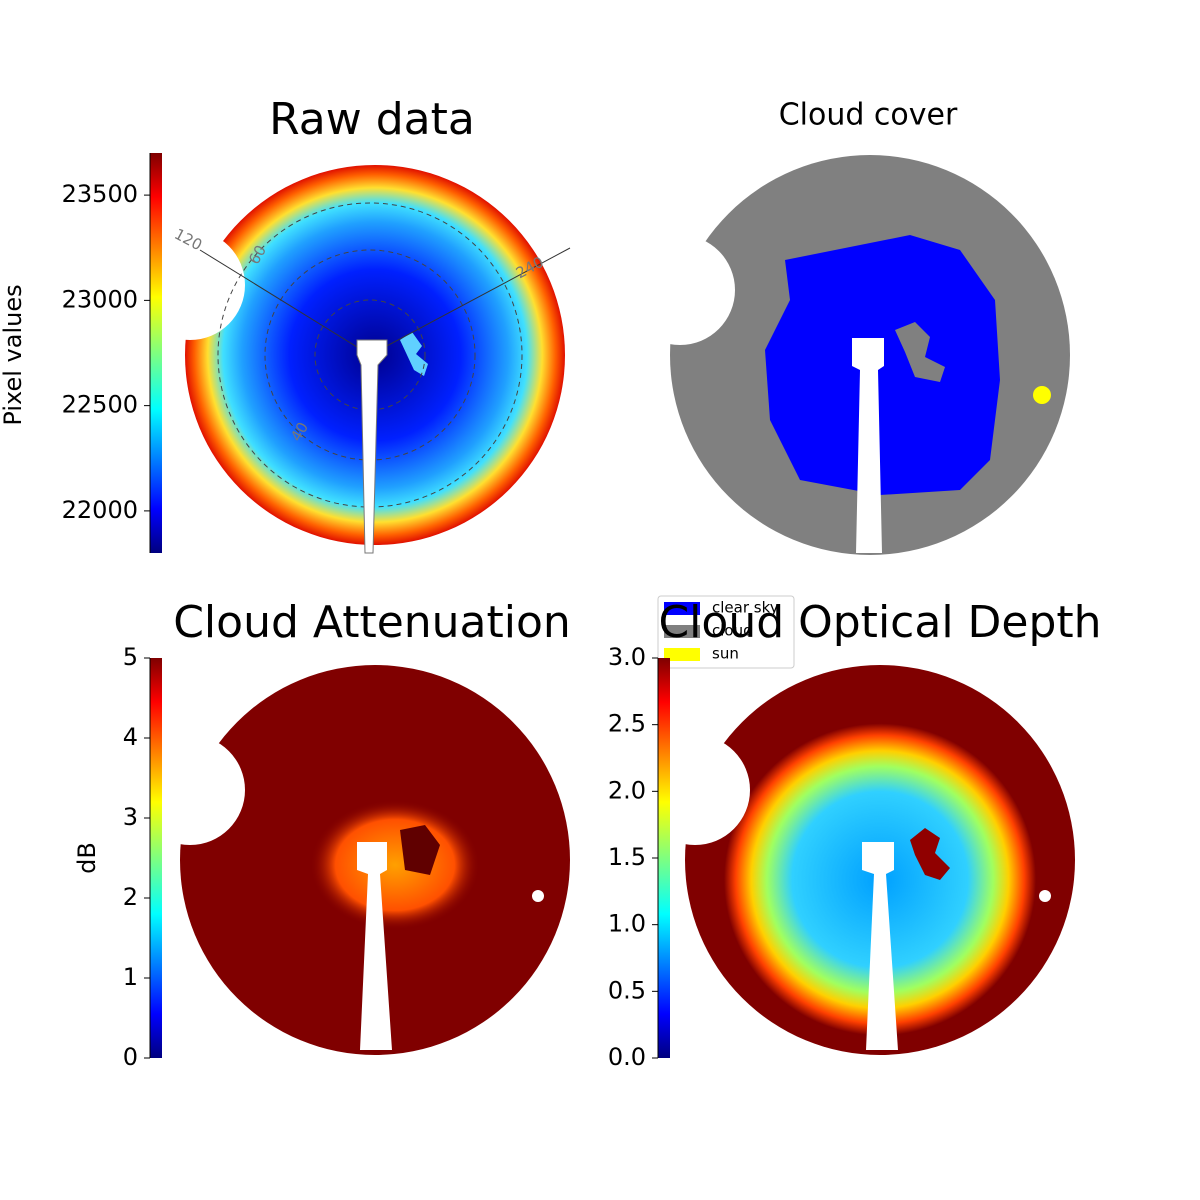  What do you see at coordinates (627, 924) in the screenshot?
I see `y-tick-label: 1.0` at bounding box center [627, 924].